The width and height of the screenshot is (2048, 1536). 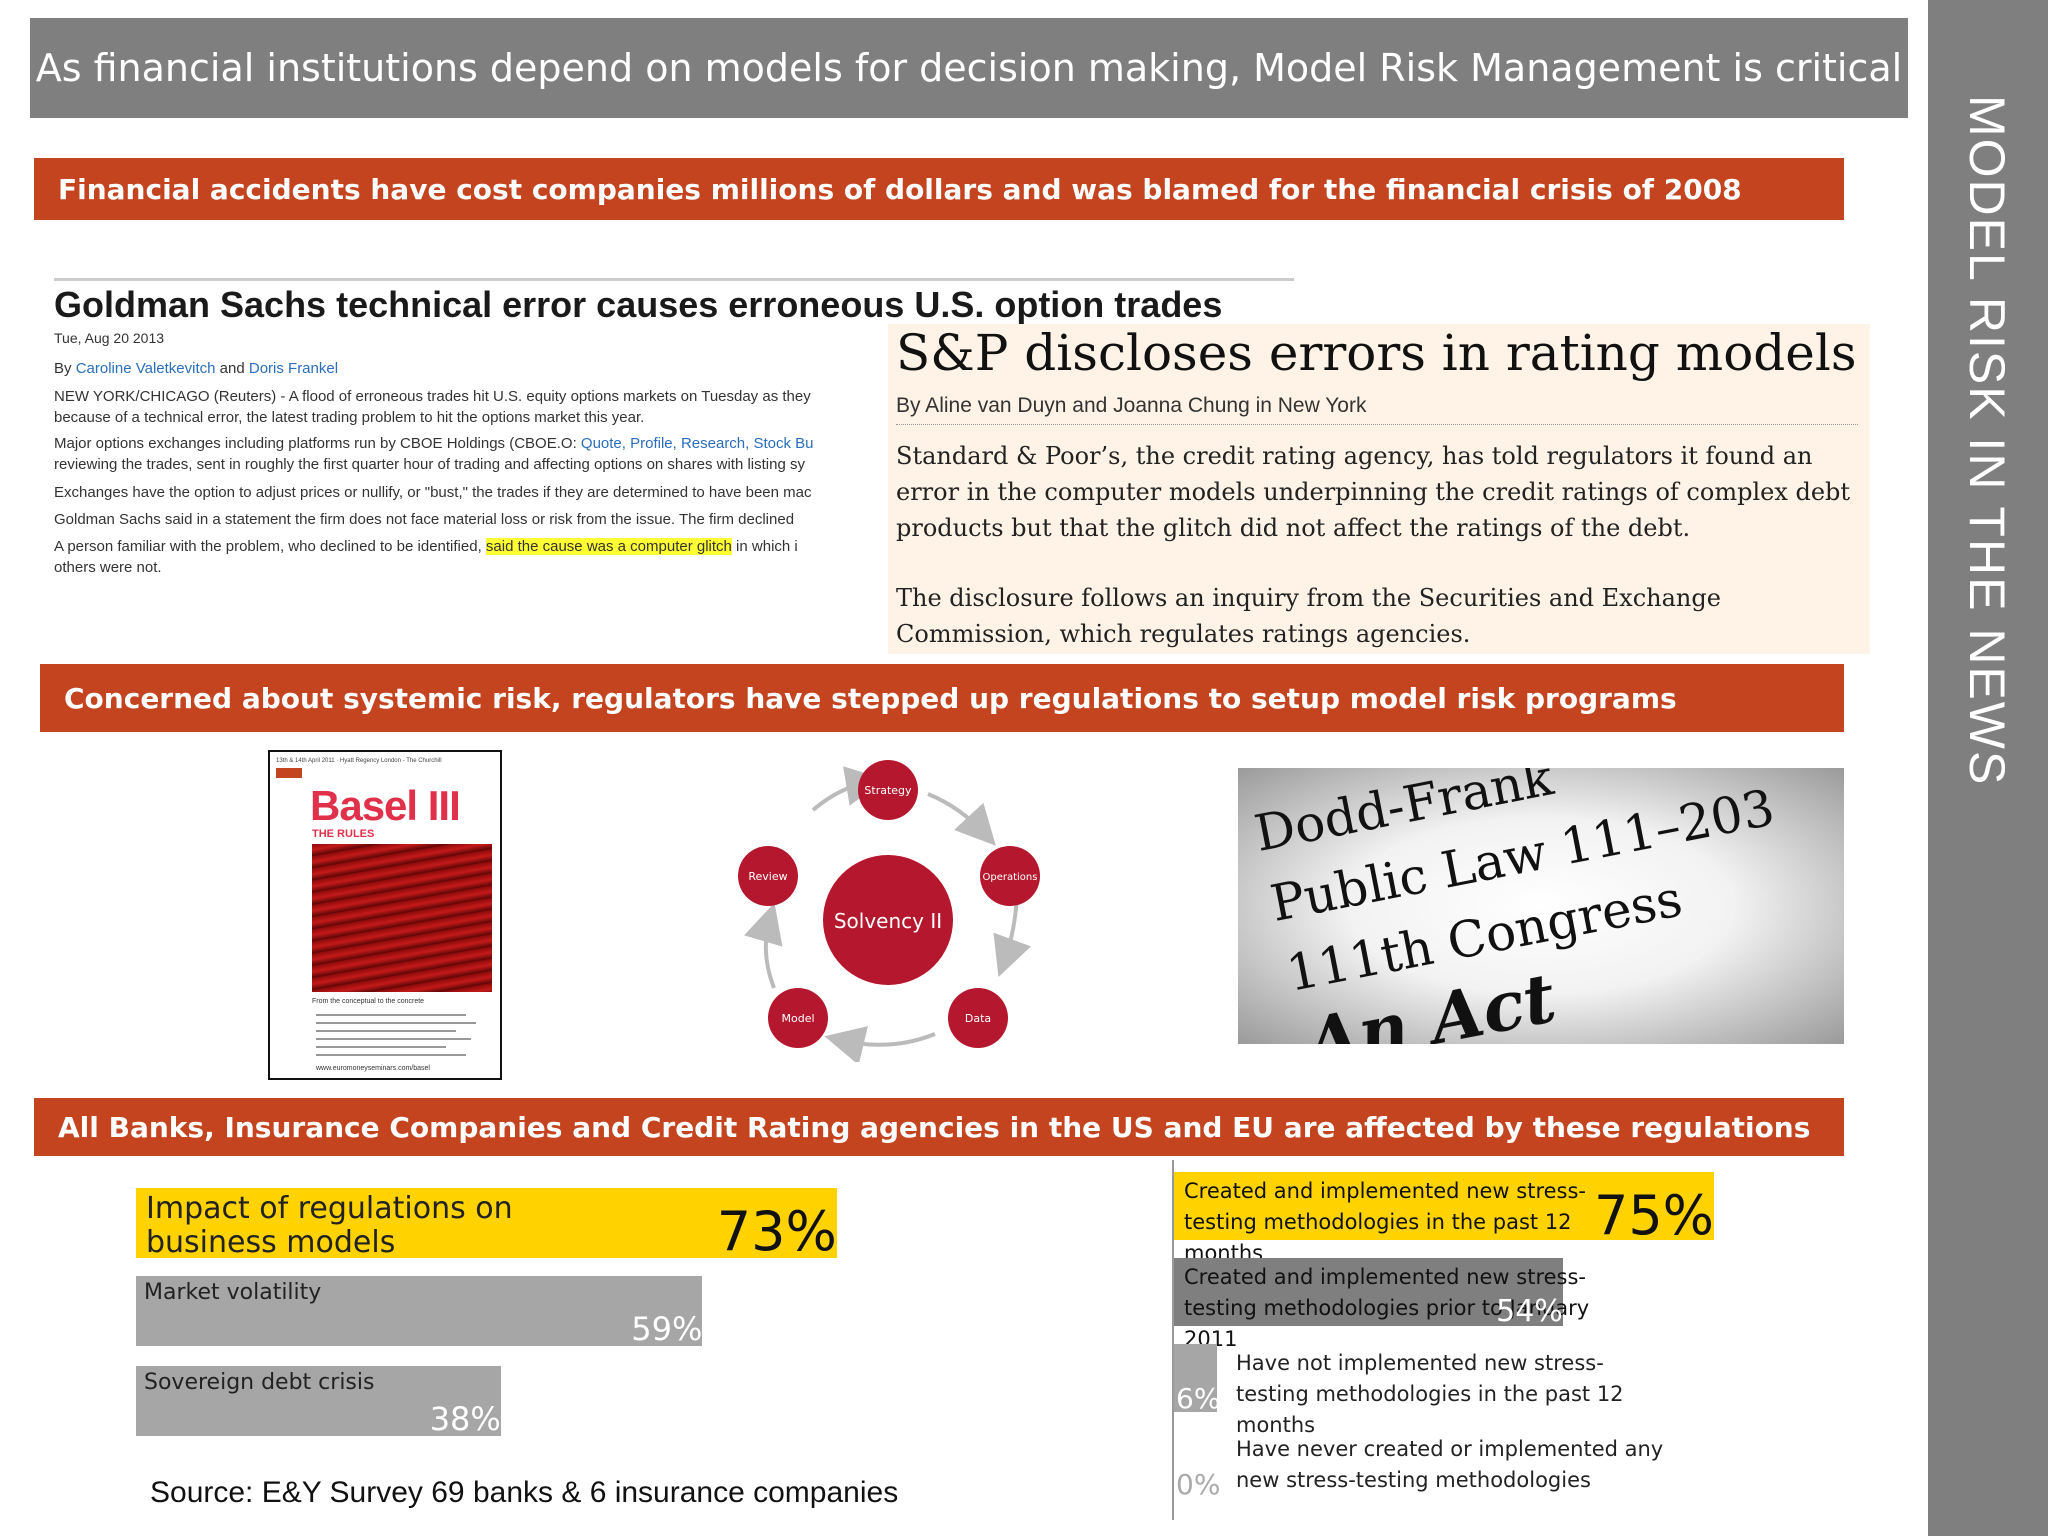 What do you see at coordinates (608, 546) in the screenshot?
I see `highlighted-text: said the cause was a computer glitch` at bounding box center [608, 546].